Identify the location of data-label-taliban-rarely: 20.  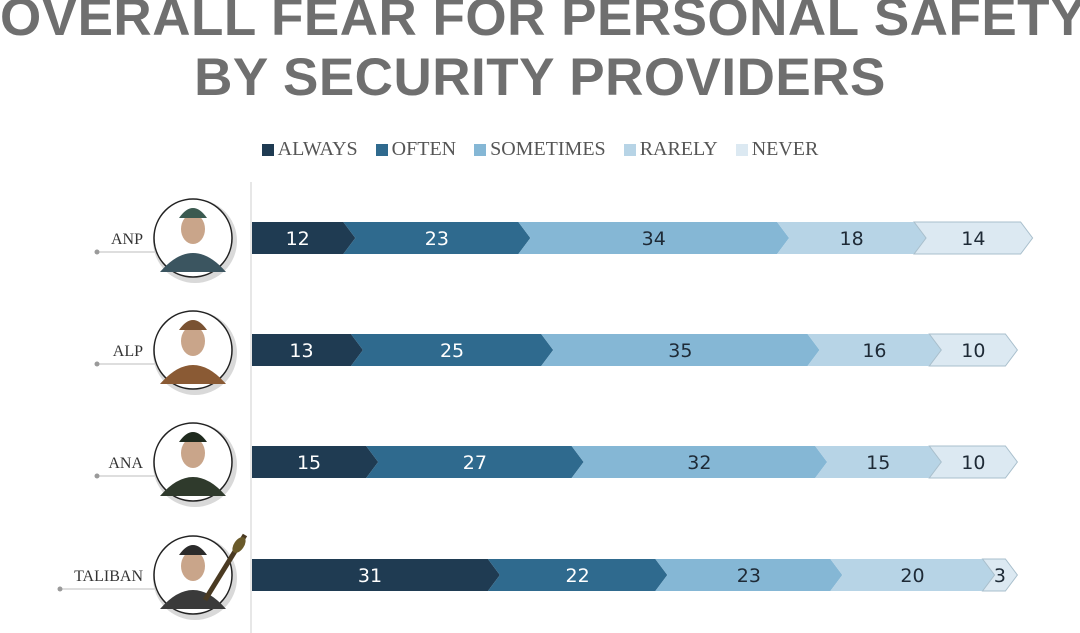
(912, 576).